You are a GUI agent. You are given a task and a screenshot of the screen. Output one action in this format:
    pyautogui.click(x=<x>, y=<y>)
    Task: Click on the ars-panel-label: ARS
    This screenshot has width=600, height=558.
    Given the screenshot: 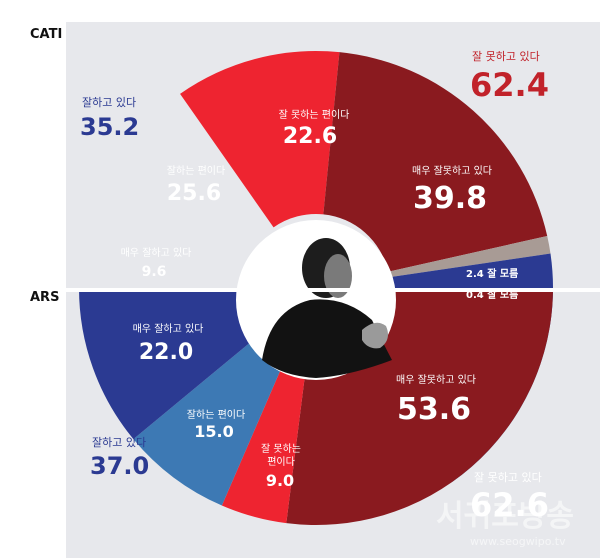 What is the action you would take?
    pyautogui.click(x=44, y=297)
    